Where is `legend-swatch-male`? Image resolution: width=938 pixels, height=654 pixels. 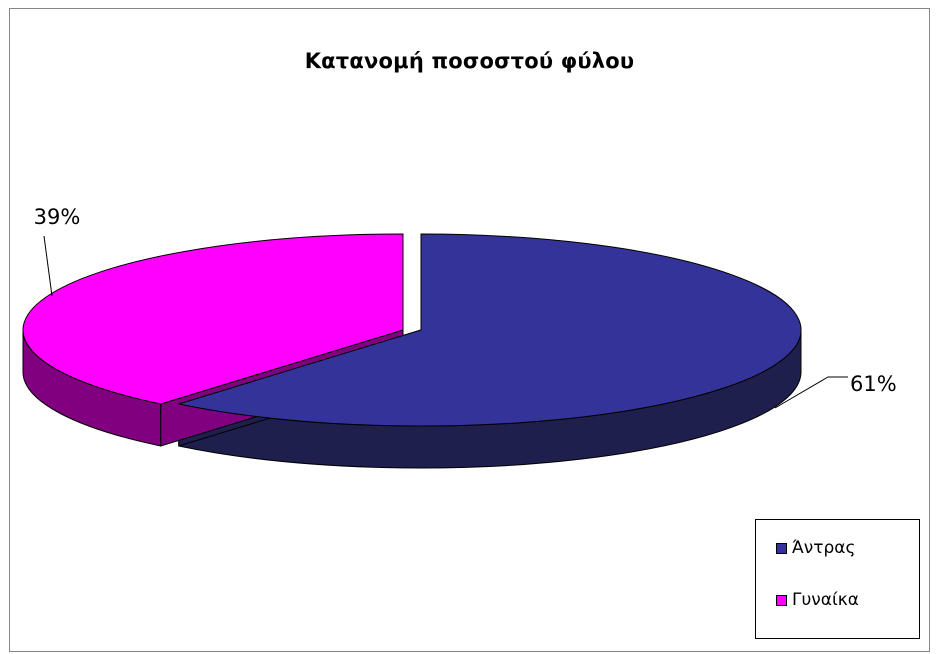 legend-swatch-male is located at coordinates (781, 548).